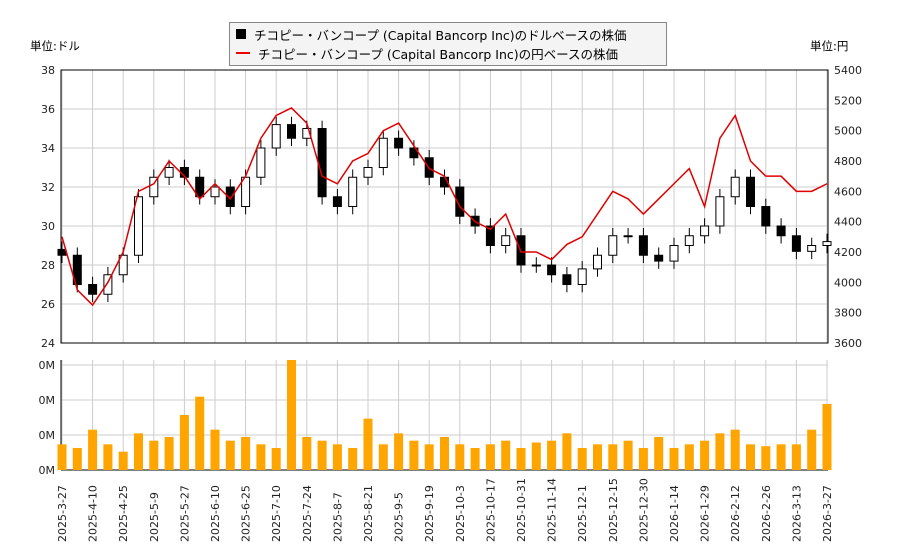 Image resolution: width=900 pixels, height=550 pixels. I want to click on right-tick-label: 5200, so click(848, 100).